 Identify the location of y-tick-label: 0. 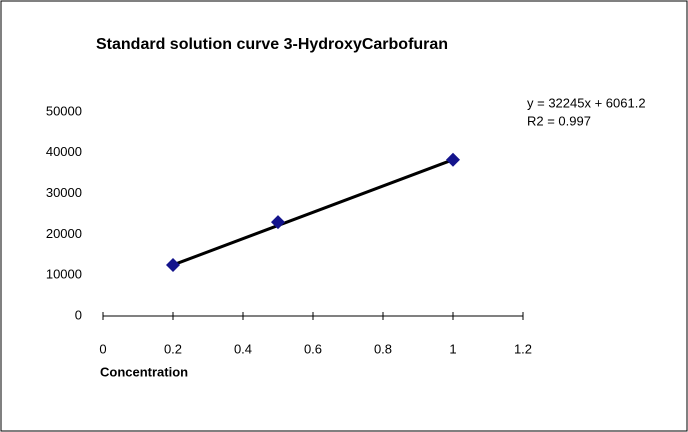
(78, 314).